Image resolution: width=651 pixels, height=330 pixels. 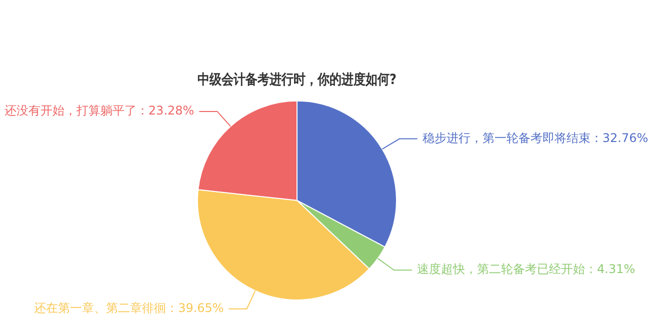 I want to click on chart-title: 中级会计备考进行时，你的进度如何?, so click(x=297, y=79).